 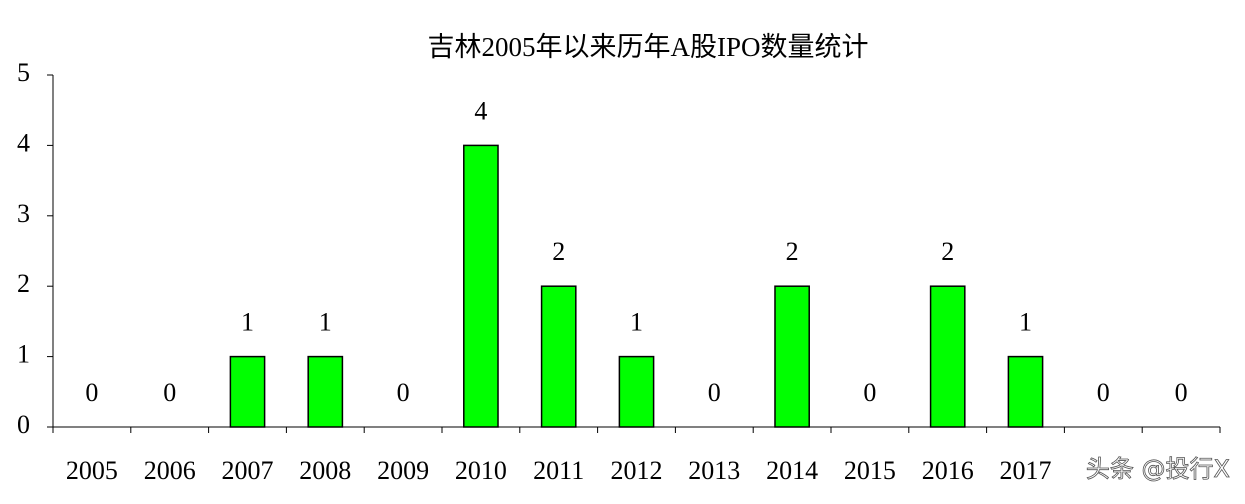 What do you see at coordinates (647, 47) in the screenshot?
I see `chart-title: 吉林2005年以来历年A股IPO数量统计` at bounding box center [647, 47].